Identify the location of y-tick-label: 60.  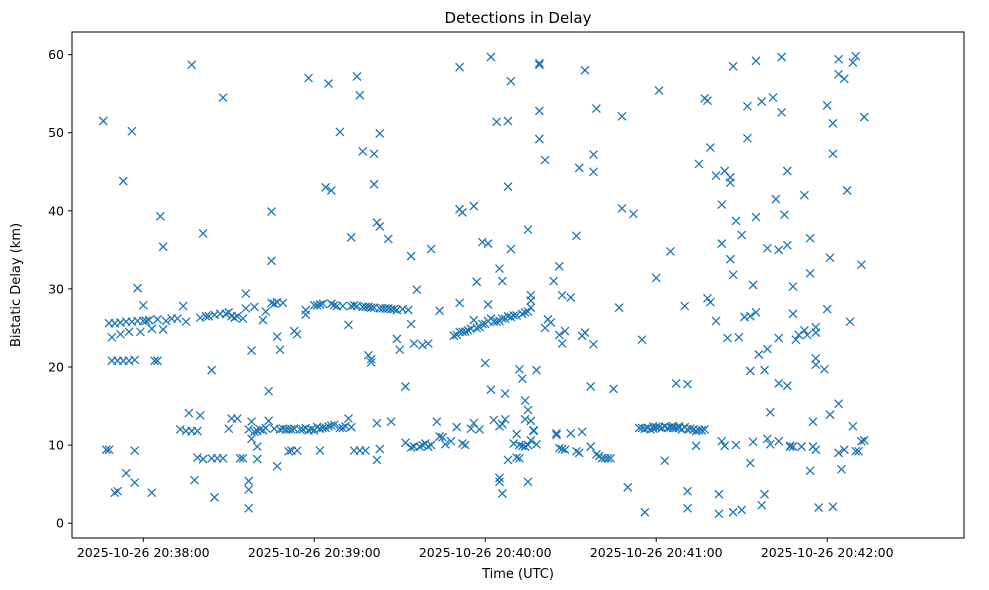
(56, 54).